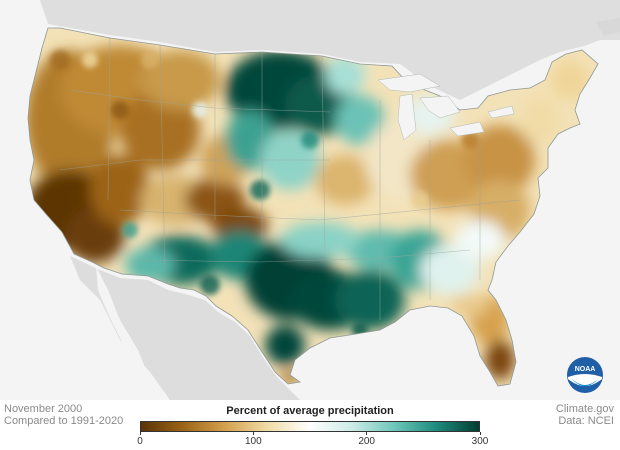 The height and width of the screenshot is (450, 620). What do you see at coordinates (64, 421) in the screenshot?
I see `baseline-label: Compared to 1991-2020` at bounding box center [64, 421].